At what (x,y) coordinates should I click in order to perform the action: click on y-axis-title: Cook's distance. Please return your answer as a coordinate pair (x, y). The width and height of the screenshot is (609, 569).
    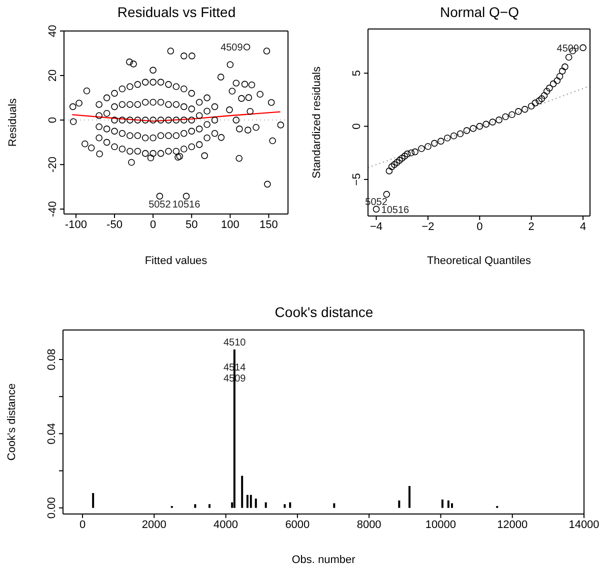
    Looking at the image, I should click on (12, 422).